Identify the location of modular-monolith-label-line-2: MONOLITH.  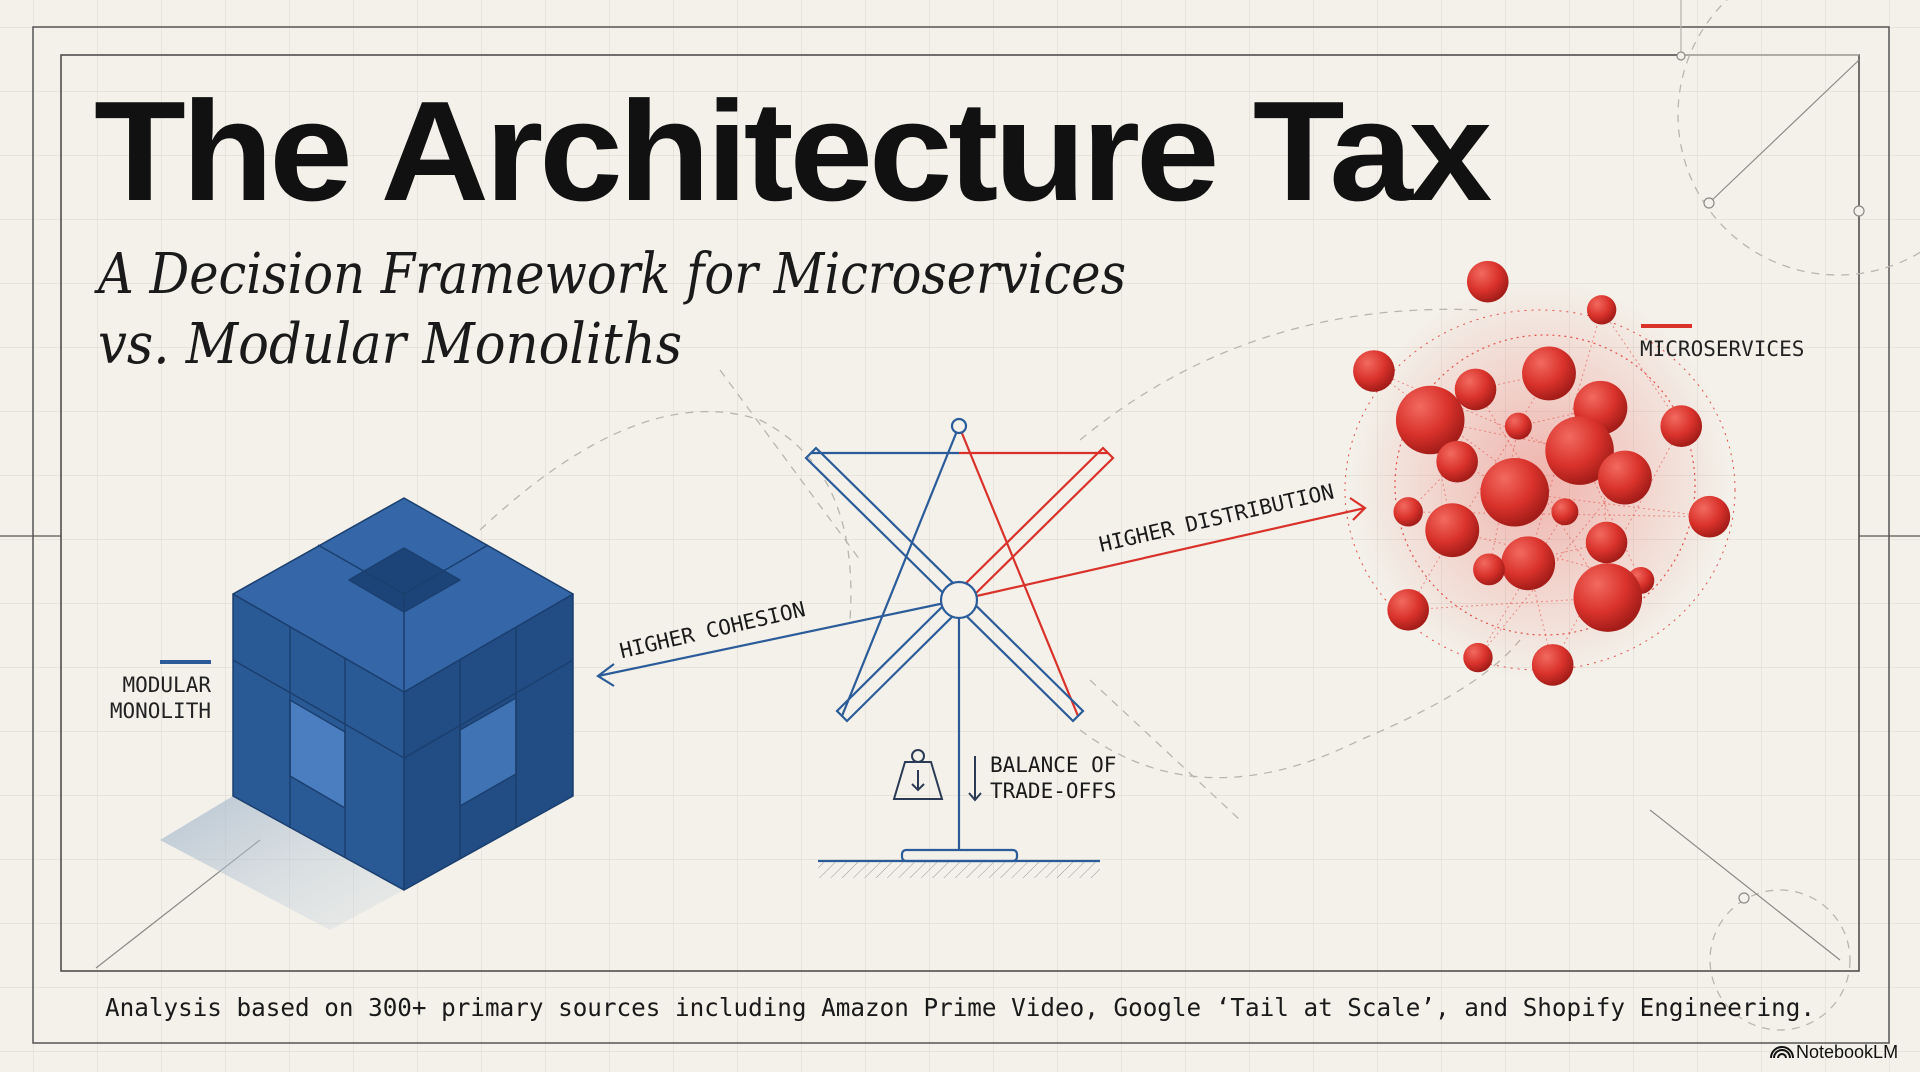
(160, 711).